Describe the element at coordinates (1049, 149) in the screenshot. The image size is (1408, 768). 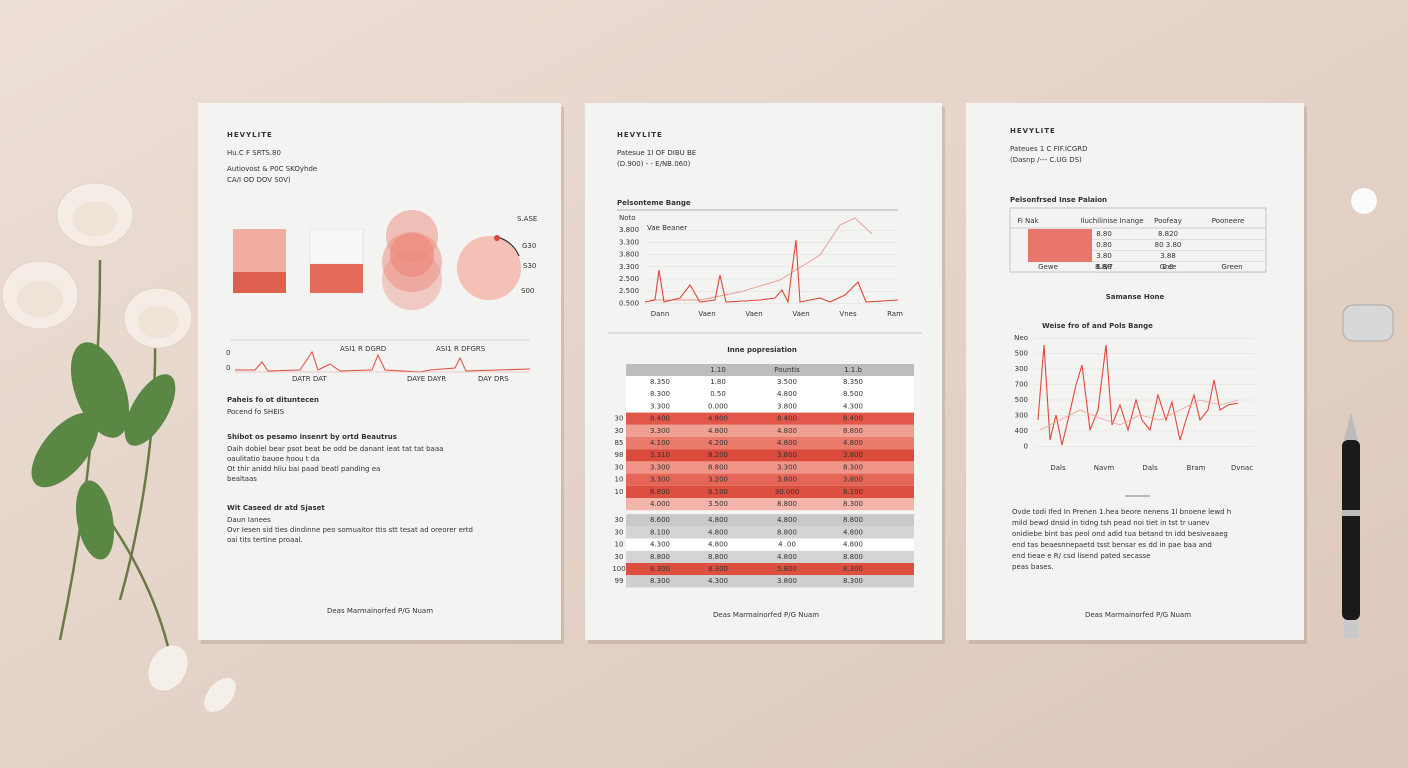
I see `meta: Pateues 1 C FIF.ICGRD` at that location.